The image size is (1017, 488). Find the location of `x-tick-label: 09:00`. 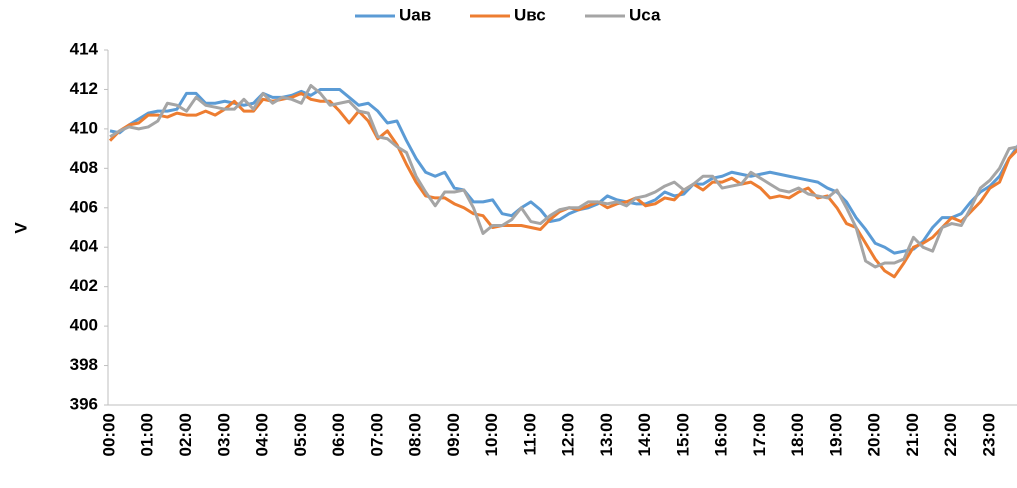

x-tick-label: 09:00 is located at coordinates (453, 434).